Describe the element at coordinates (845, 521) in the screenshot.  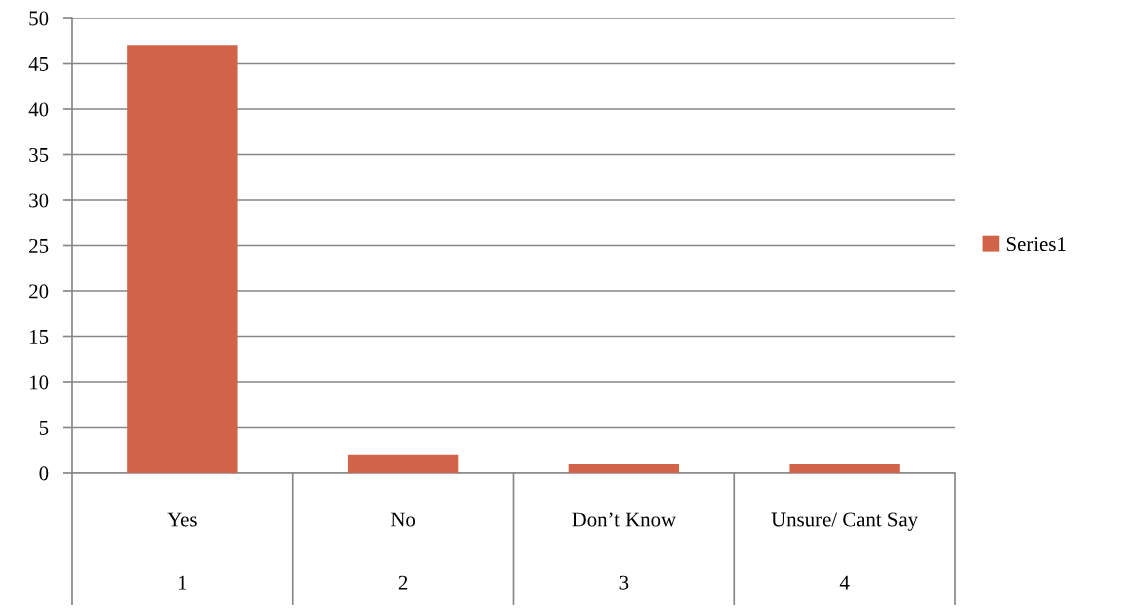
I see `x-tick-label: Unsure/ Cant Say` at that location.